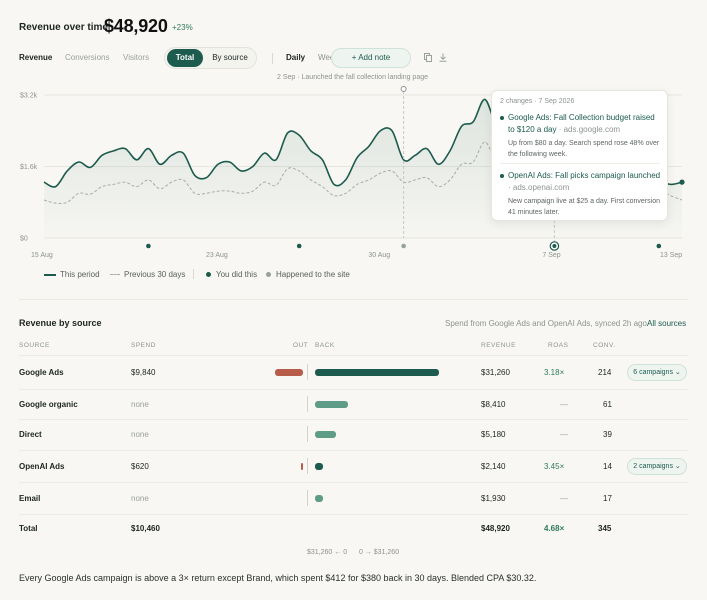 The width and height of the screenshot is (707, 600). What do you see at coordinates (607, 404) in the screenshot?
I see `source-conv: 61` at bounding box center [607, 404].